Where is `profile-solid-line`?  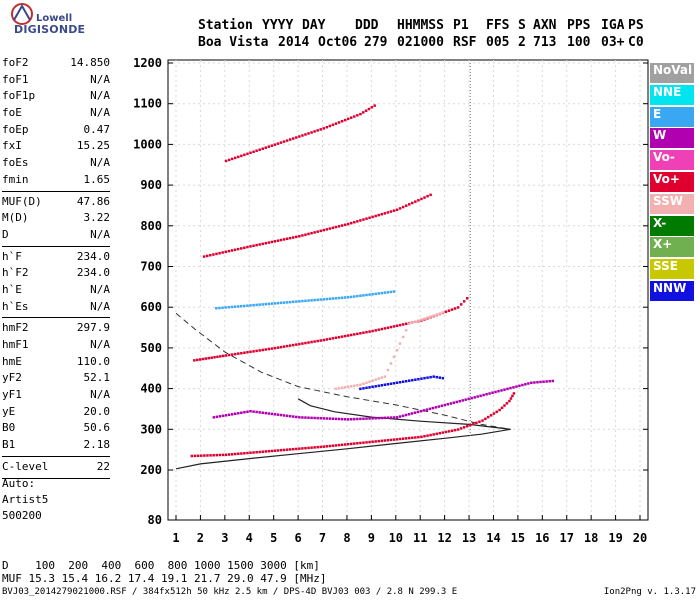
profile-solid-line is located at coordinates (343, 434).